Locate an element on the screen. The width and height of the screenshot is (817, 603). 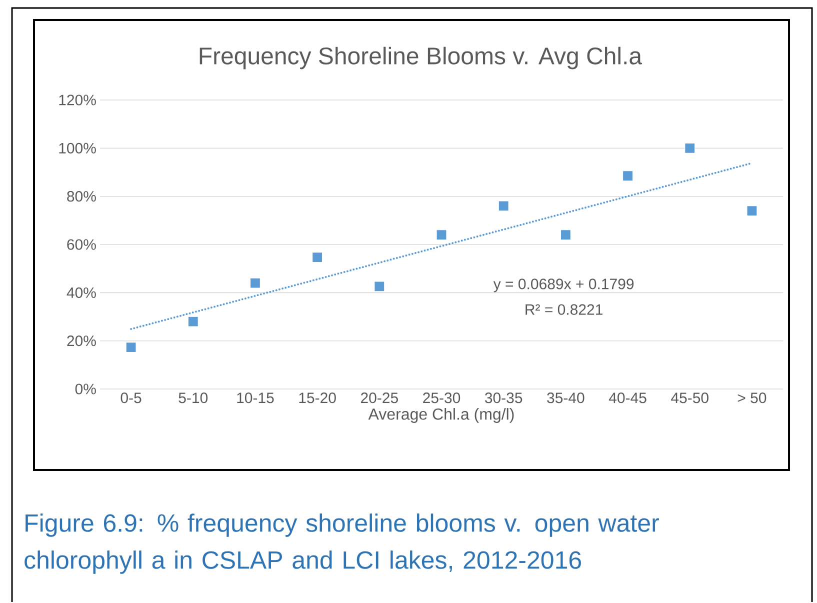
y-tick-label: 100% is located at coordinates (77, 148).